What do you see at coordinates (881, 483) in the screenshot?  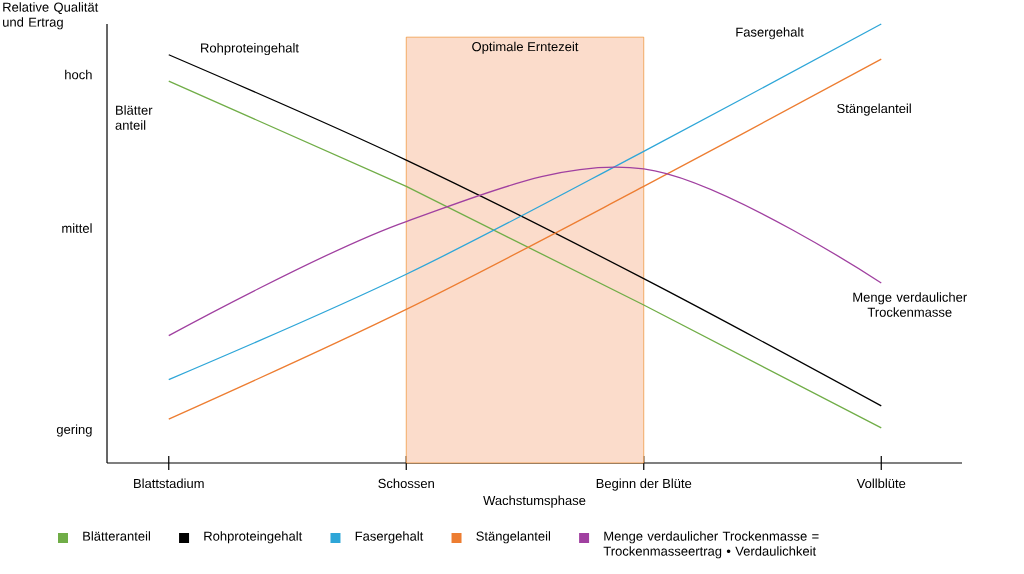 I see `x-tick-label: Vollblüte` at bounding box center [881, 483].